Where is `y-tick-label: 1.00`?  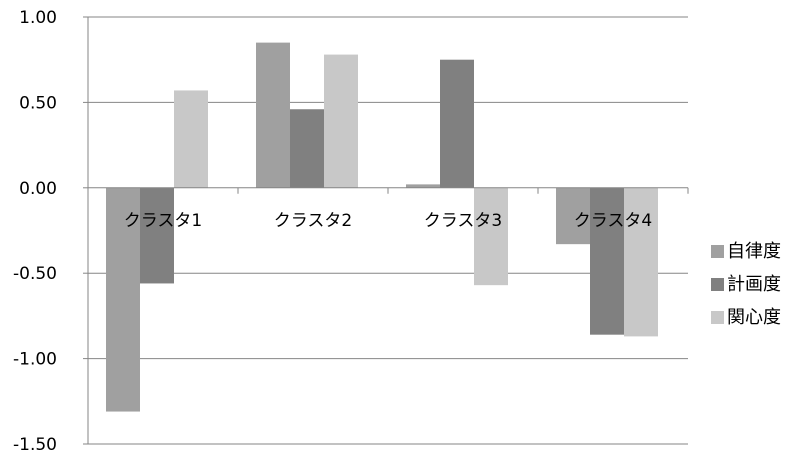 y-tick-label: 1.00 is located at coordinates (38, 18).